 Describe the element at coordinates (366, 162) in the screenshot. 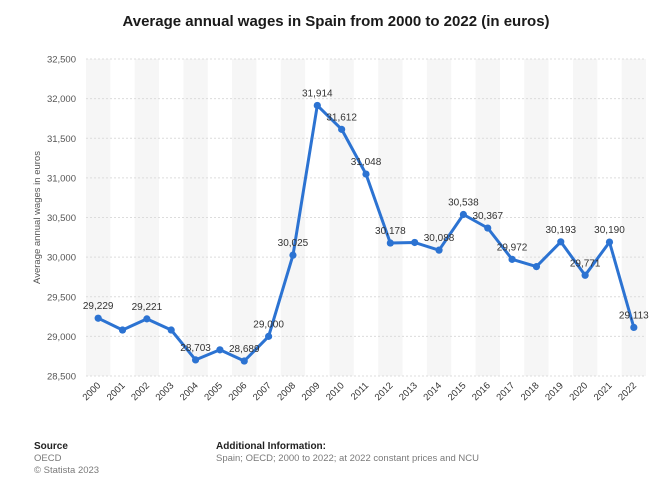

I see `data-label: 31,048` at that location.